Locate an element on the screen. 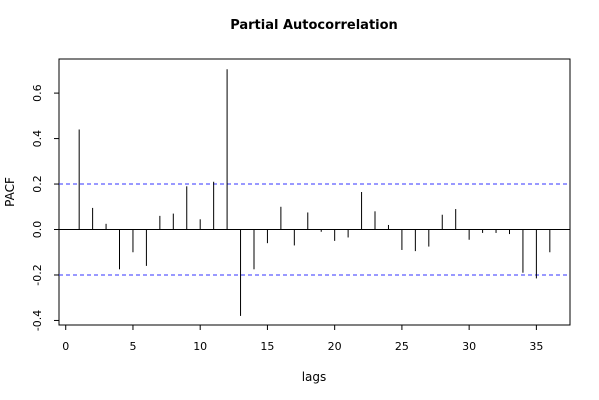  y-tick-label: 0.6 is located at coordinates (37, 93).